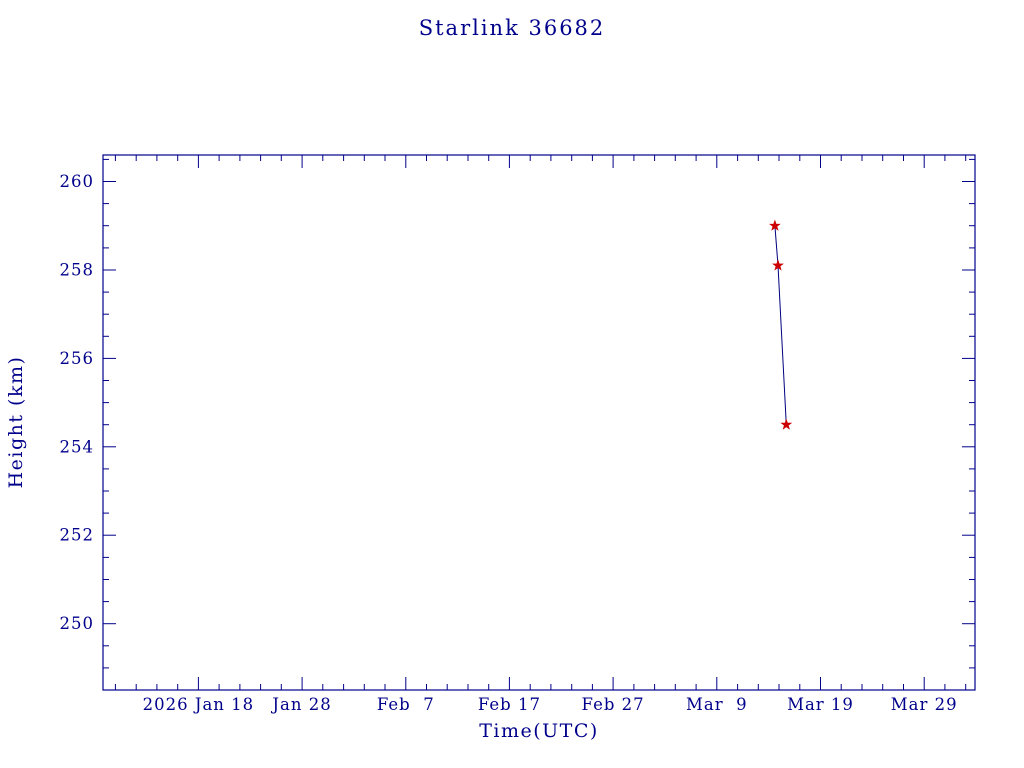 The height and width of the screenshot is (768, 1024). I want to click on x-tick-label: Jan 28, so click(300, 704).